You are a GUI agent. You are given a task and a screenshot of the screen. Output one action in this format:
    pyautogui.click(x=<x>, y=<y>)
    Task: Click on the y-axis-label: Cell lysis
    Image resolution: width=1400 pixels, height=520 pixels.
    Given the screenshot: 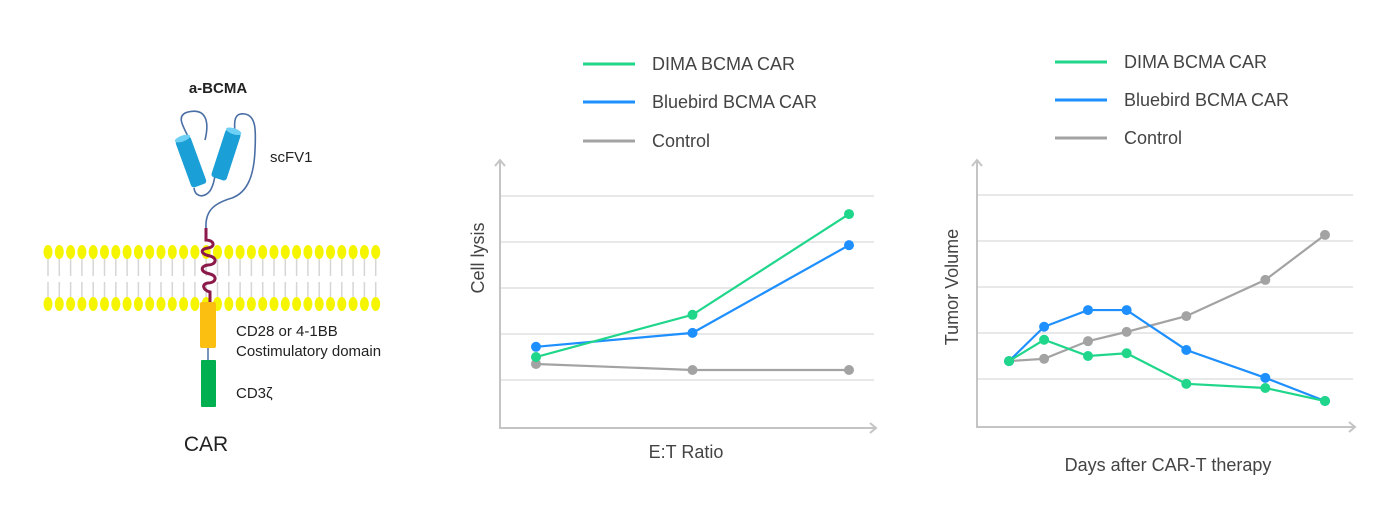 What is the action you would take?
    pyautogui.click(x=478, y=257)
    